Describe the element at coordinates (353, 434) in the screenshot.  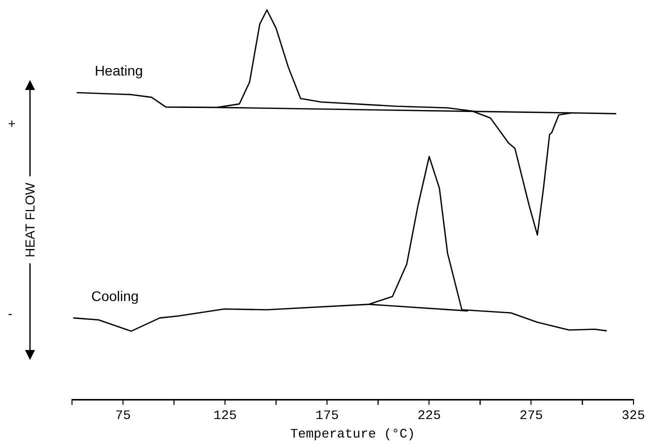
I see `x-axis-title: Temperature (°C)` at that location.